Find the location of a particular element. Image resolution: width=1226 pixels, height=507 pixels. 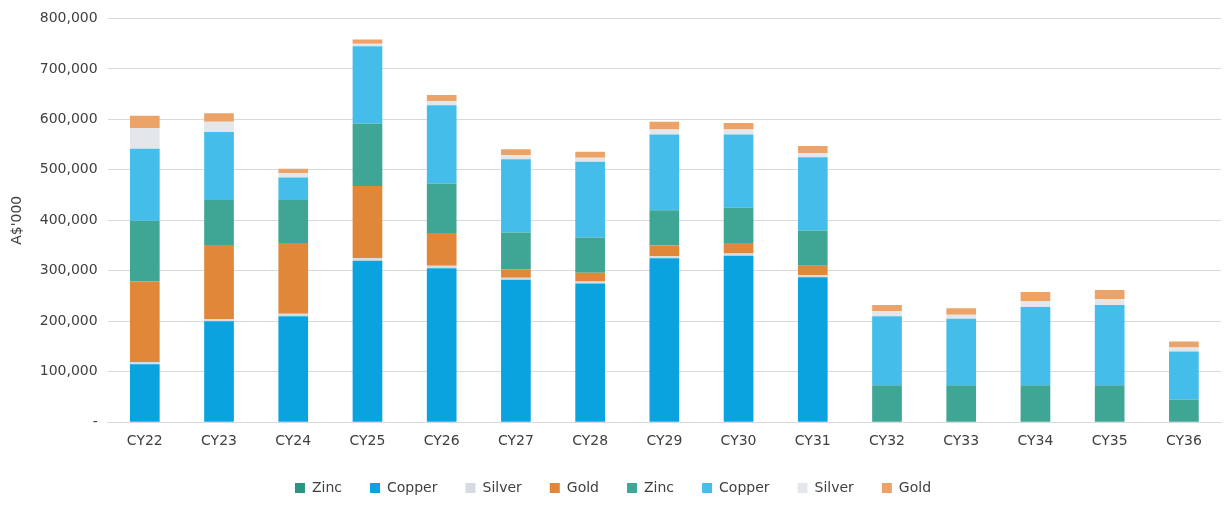

x-tick-label: CY26 is located at coordinates (441, 440).